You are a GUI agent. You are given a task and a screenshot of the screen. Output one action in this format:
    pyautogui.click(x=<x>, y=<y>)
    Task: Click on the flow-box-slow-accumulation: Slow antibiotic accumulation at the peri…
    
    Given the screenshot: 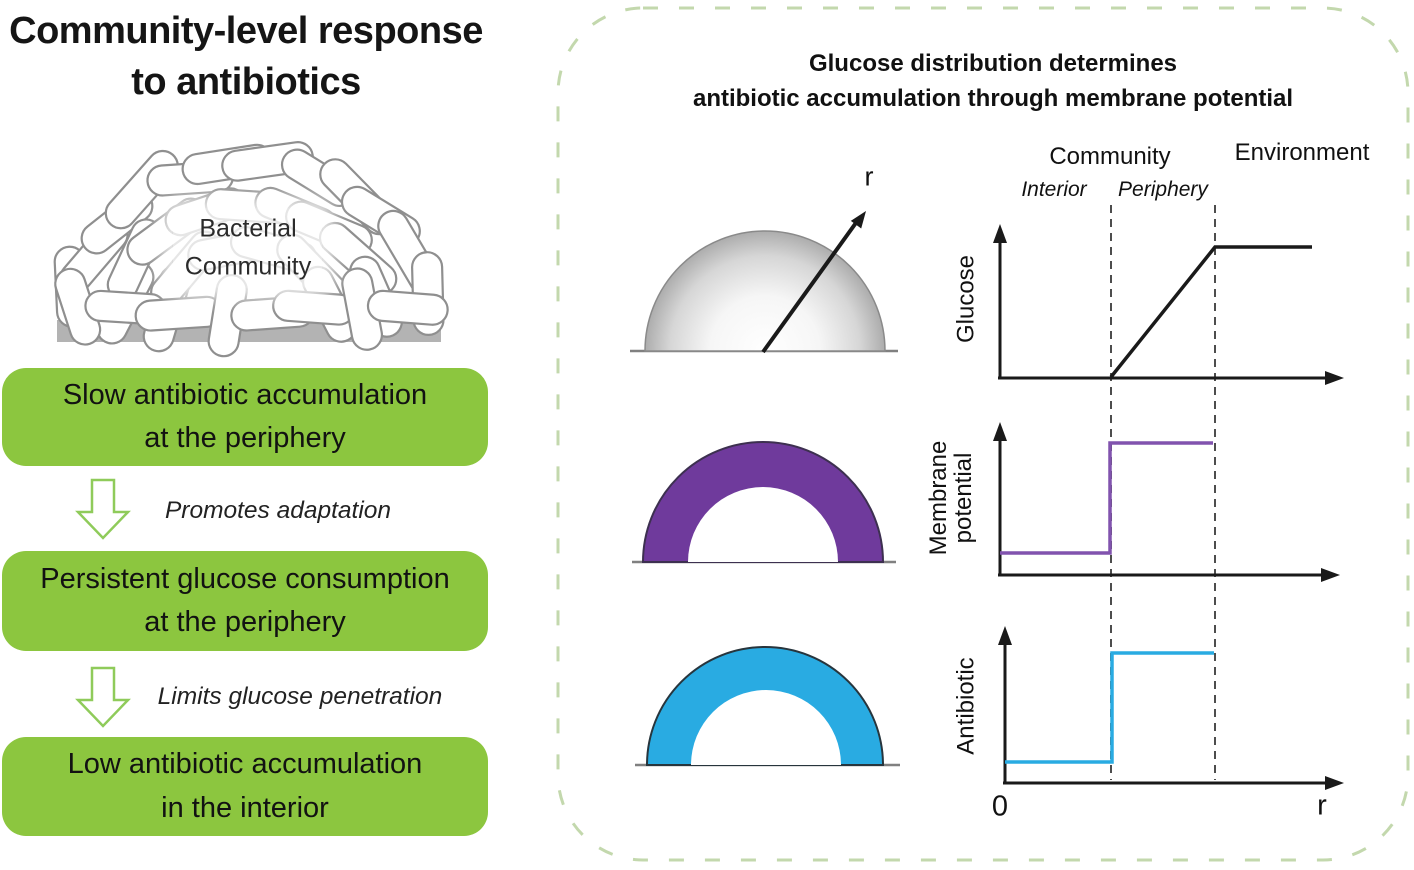 What is the action you would take?
    pyautogui.click(x=245, y=417)
    